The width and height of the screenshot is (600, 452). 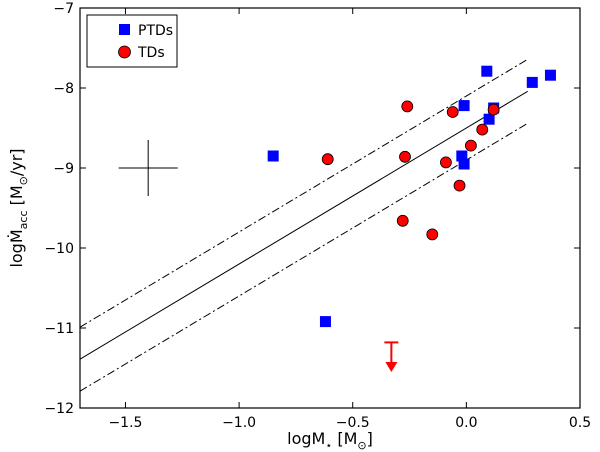 What do you see at coordinates (391, 367) in the screenshot?
I see `upper-limit-arrowhead` at bounding box center [391, 367].